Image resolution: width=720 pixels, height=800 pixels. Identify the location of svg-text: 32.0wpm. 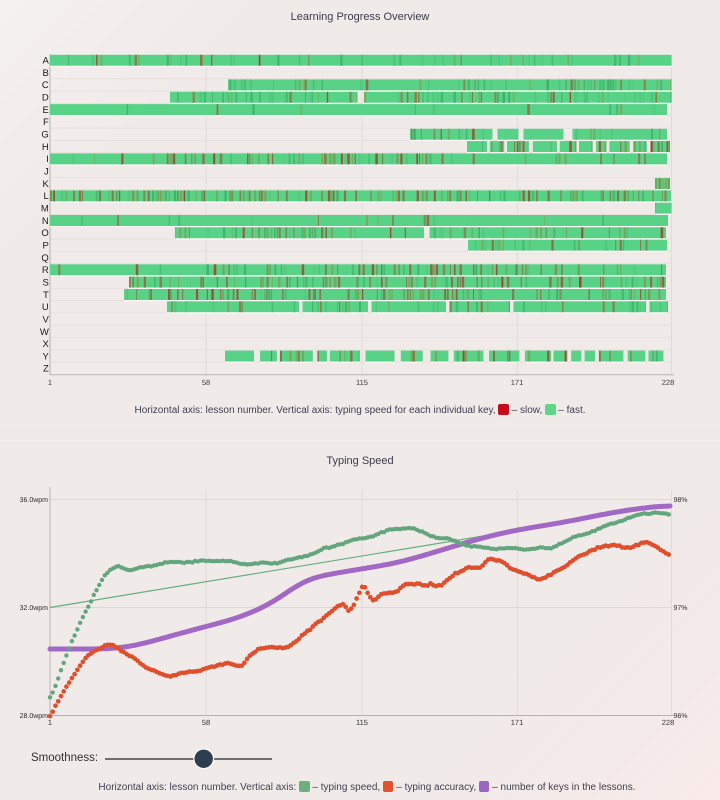
(34, 608).